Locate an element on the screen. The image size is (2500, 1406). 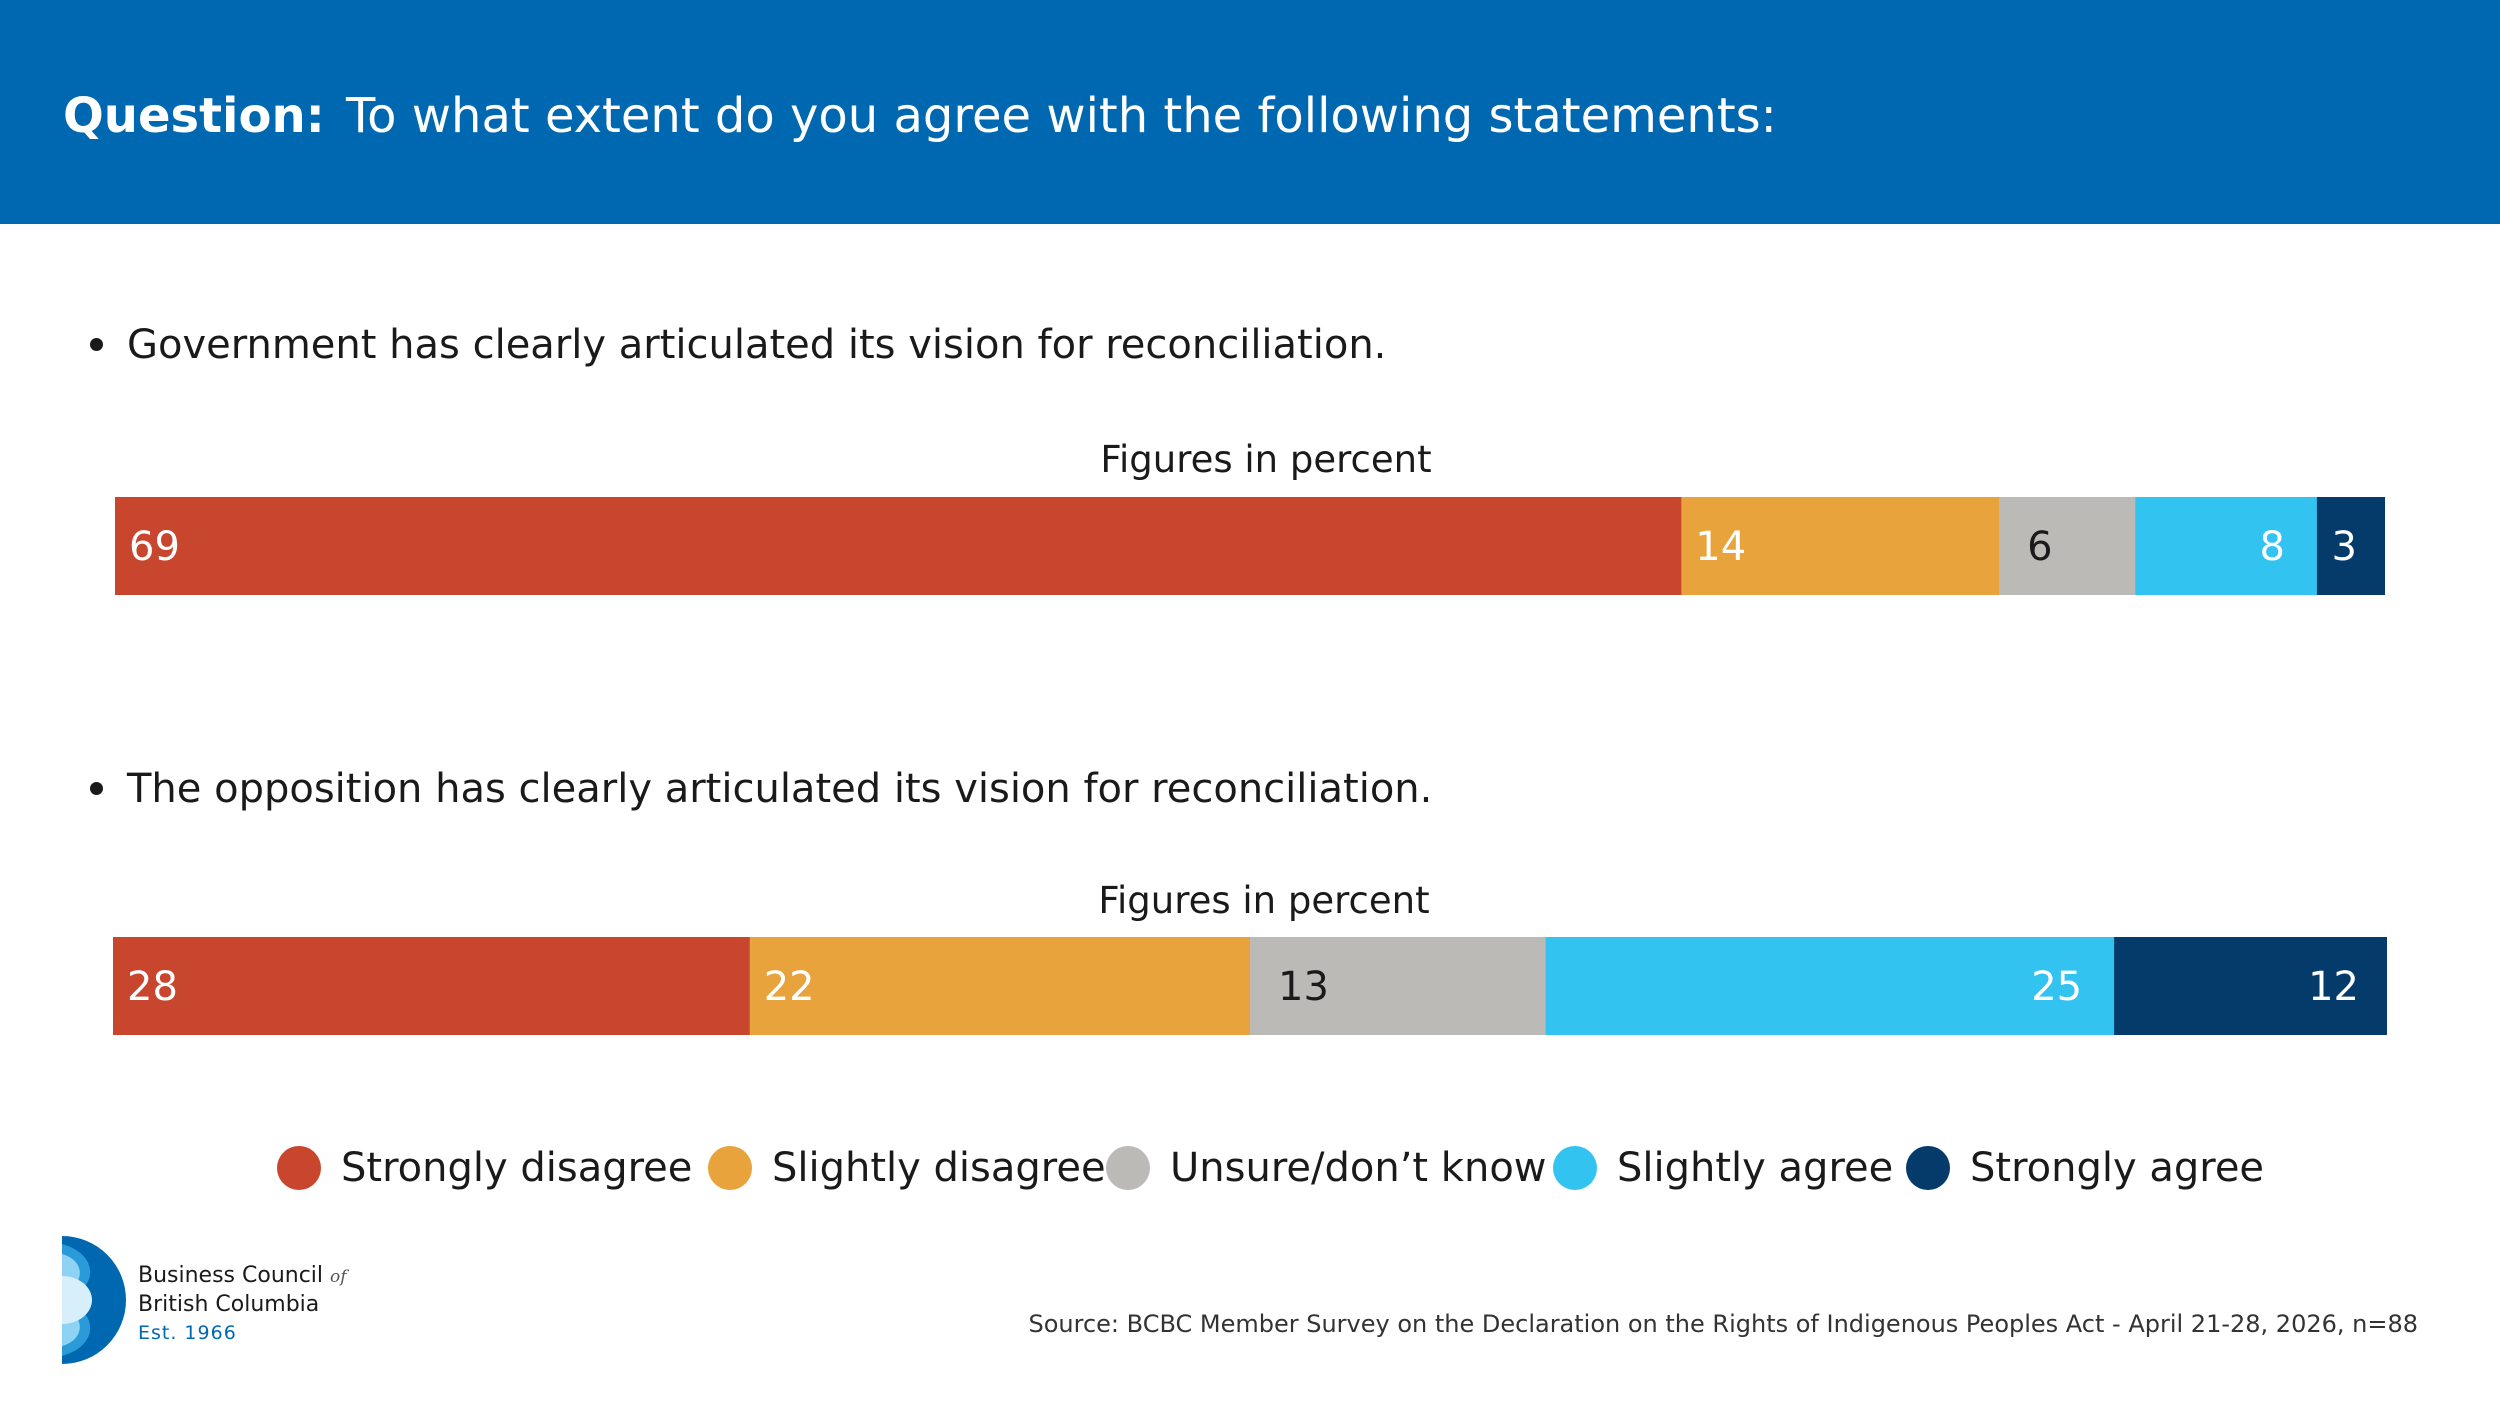
legend-item-slightly-disagree: Slightly disagree is located at coordinates (907, 1168).